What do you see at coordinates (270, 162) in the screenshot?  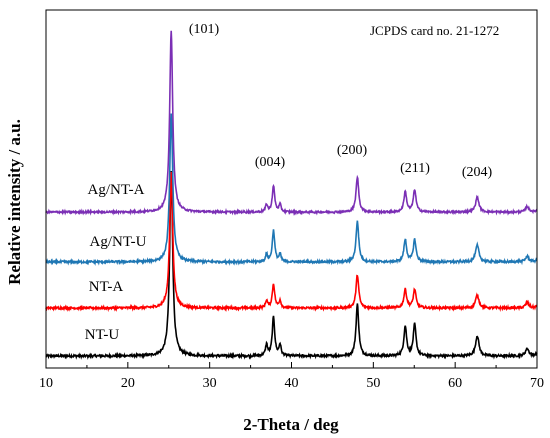 I see `peak-label: (004)` at bounding box center [270, 162].